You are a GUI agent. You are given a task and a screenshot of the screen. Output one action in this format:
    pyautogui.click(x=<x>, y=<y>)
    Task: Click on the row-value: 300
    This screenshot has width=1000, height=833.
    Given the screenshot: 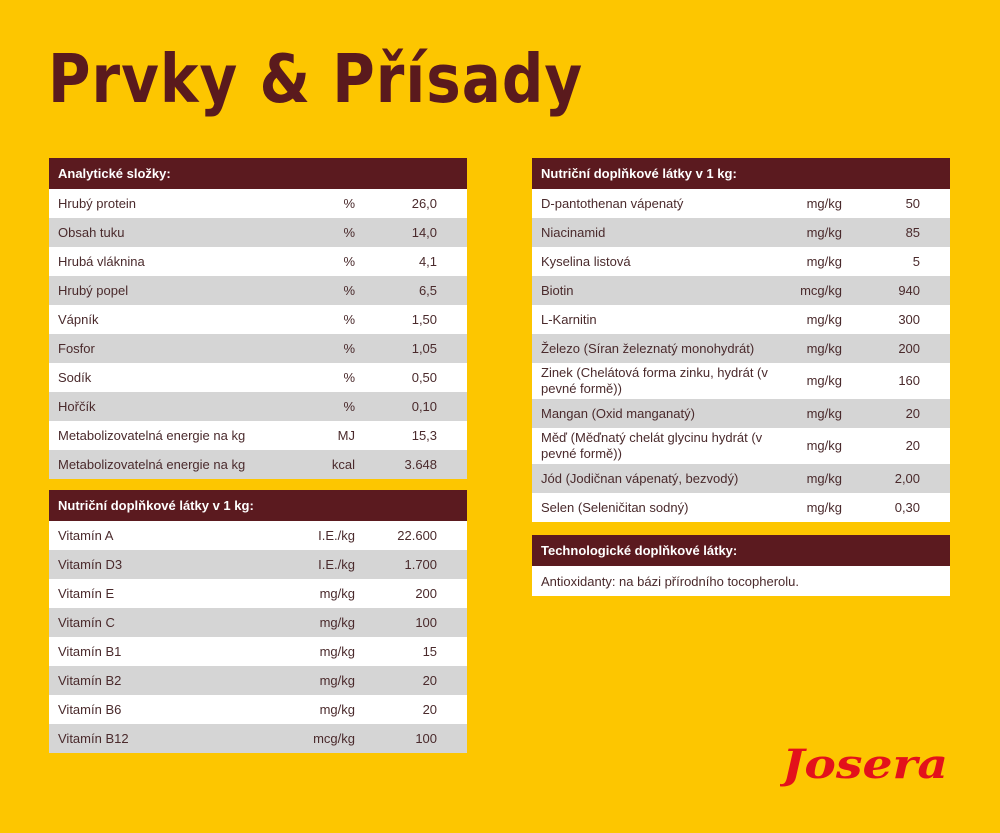 What is the action you would take?
    pyautogui.click(x=899, y=319)
    